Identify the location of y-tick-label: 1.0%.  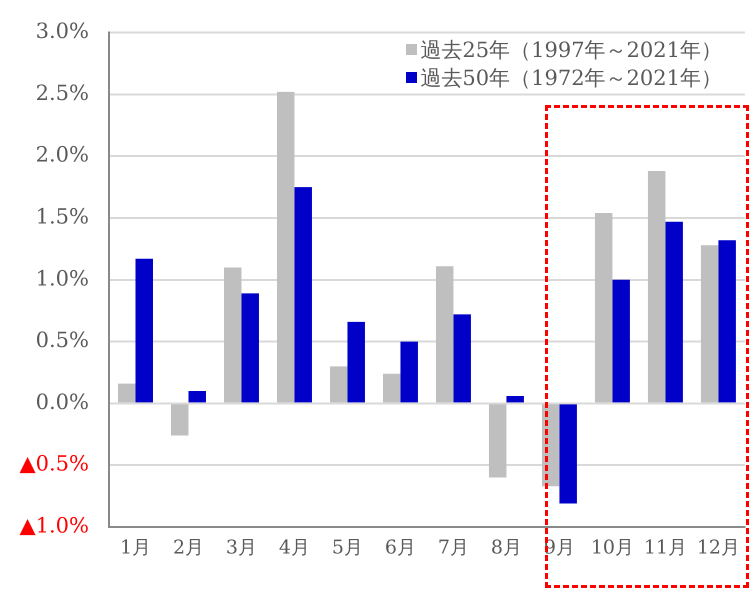
(62, 278).